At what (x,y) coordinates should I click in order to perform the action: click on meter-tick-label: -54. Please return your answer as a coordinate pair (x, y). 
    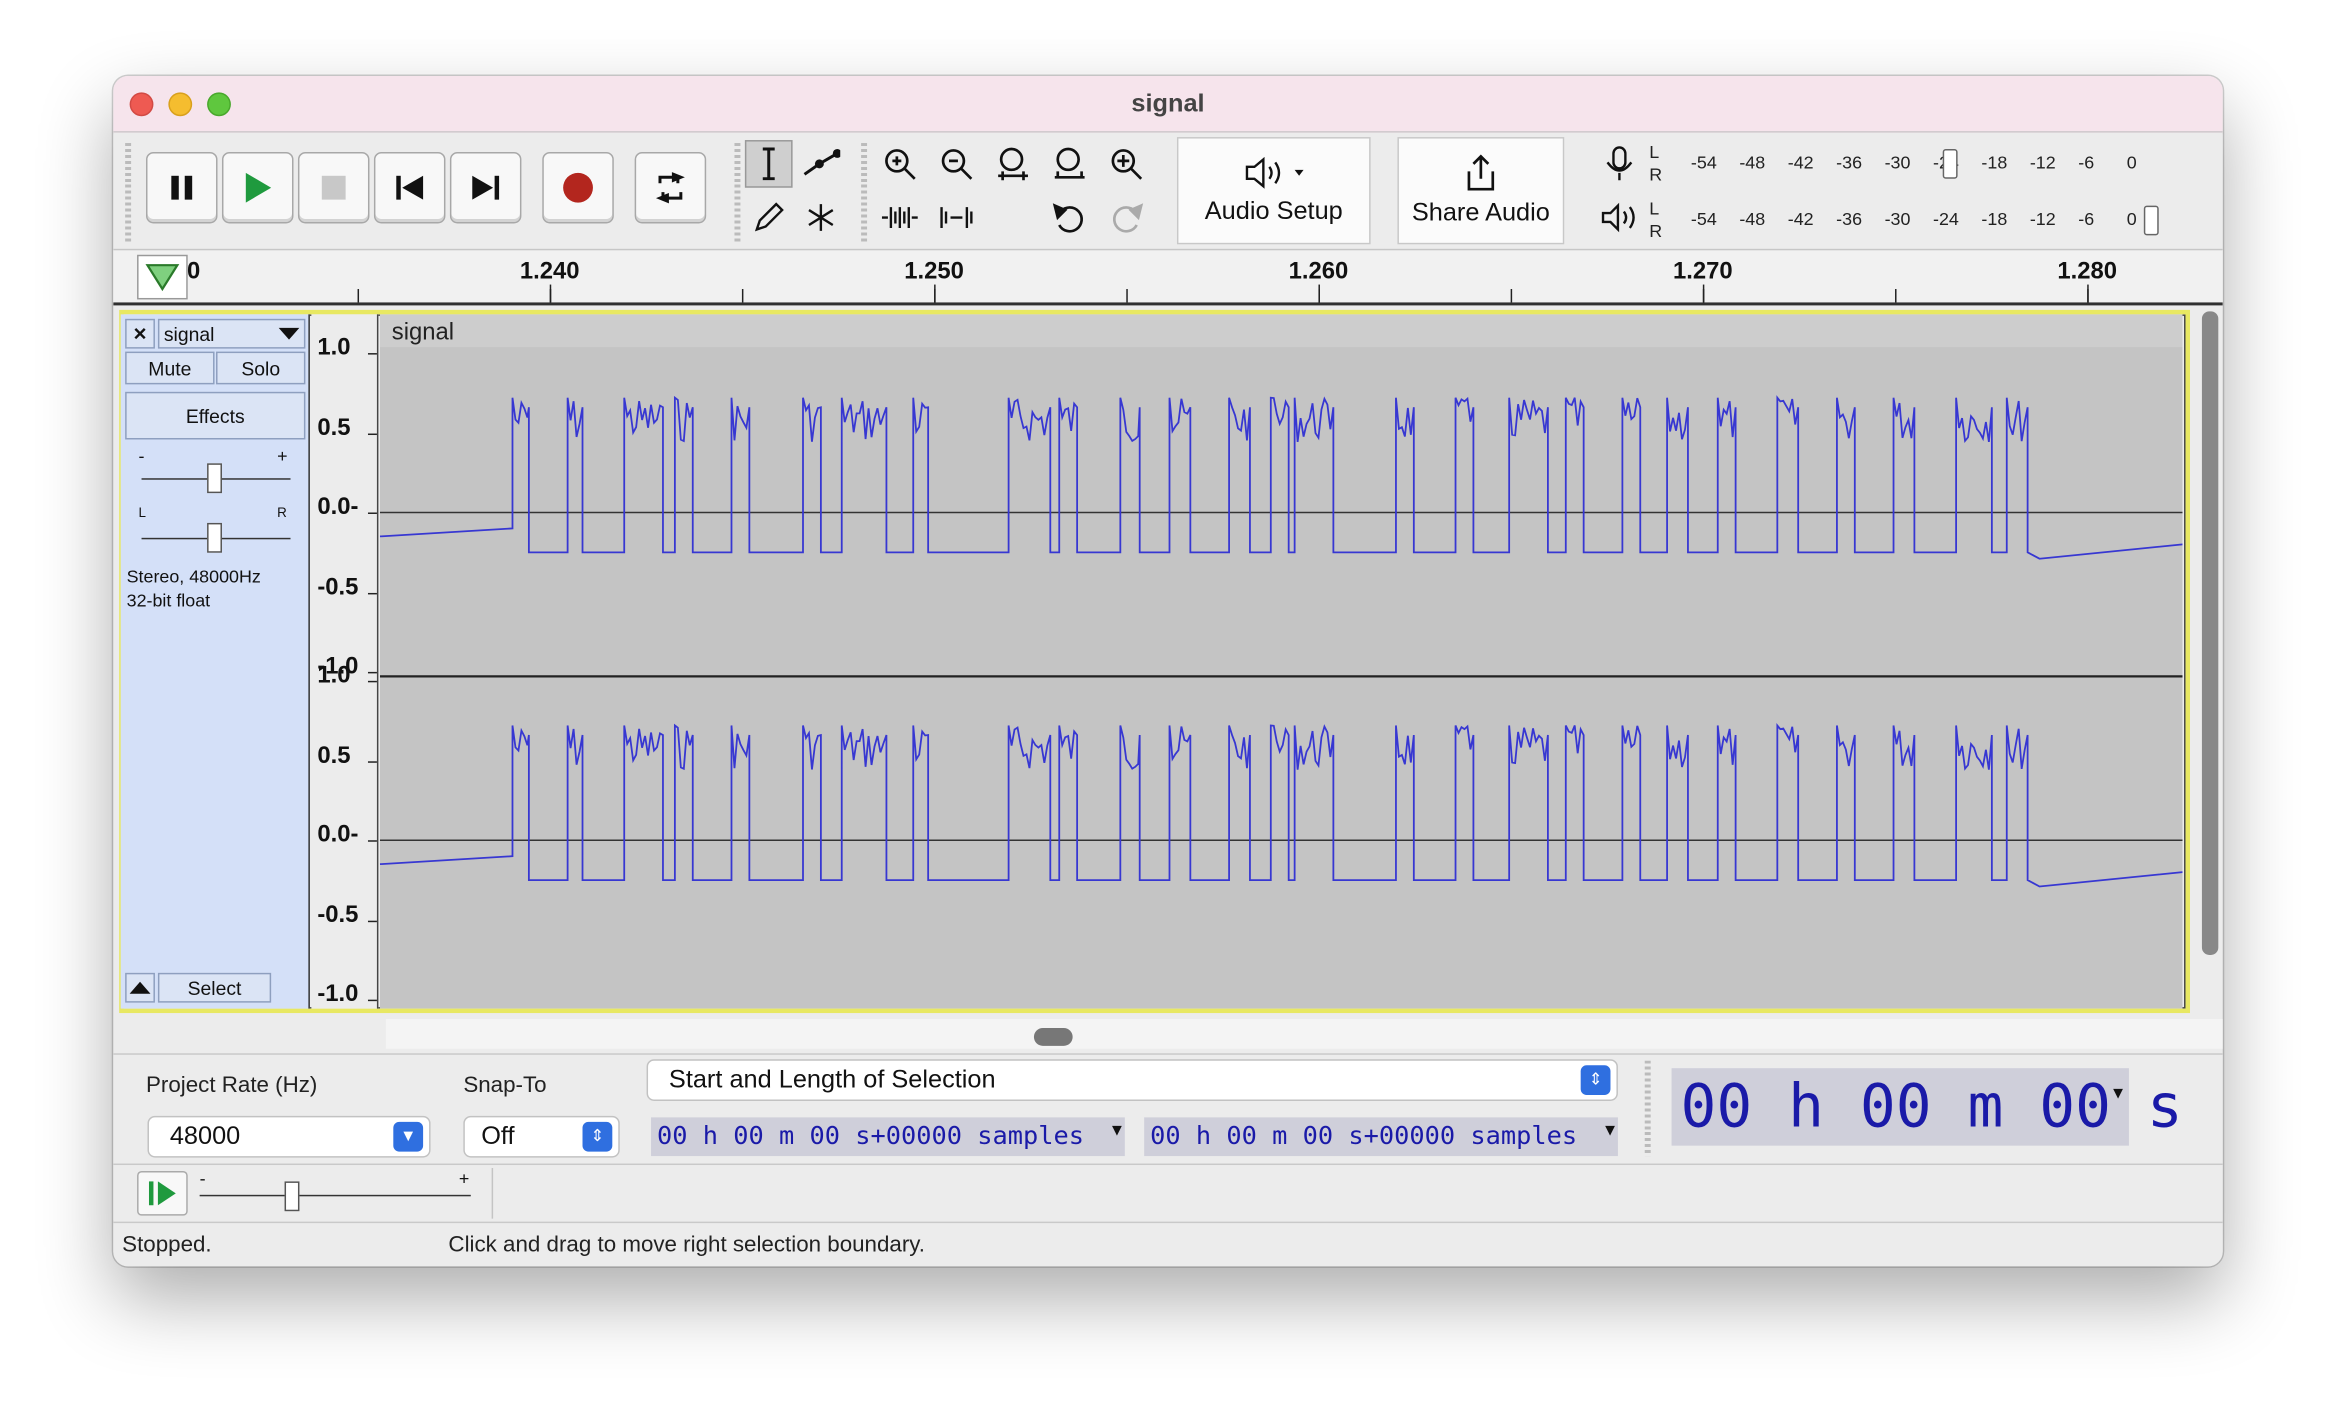
    Looking at the image, I should click on (1703, 219).